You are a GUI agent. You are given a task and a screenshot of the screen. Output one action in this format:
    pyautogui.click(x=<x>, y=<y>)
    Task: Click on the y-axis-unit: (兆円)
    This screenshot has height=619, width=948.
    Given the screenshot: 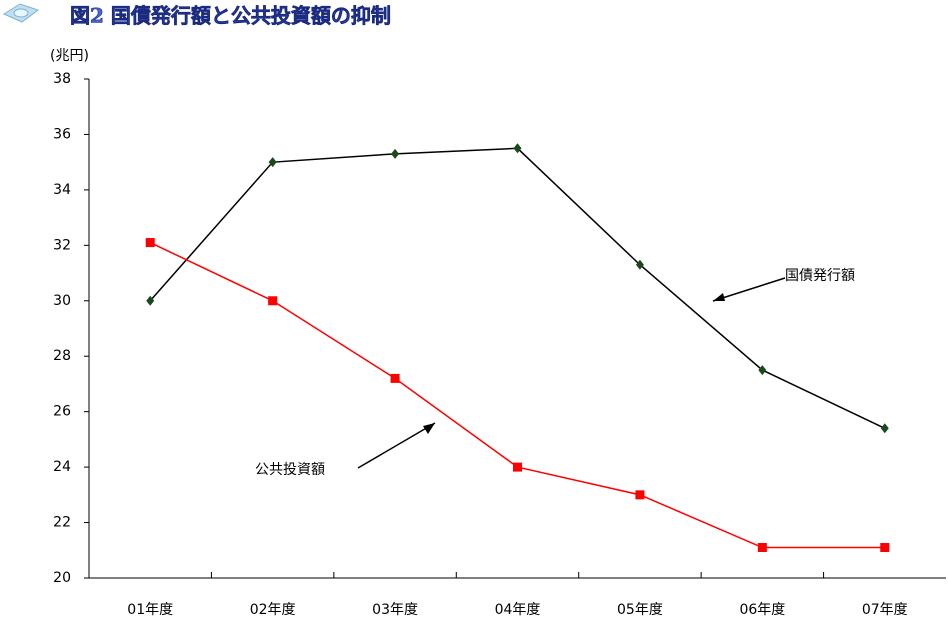 What is the action you would take?
    pyautogui.click(x=69, y=56)
    